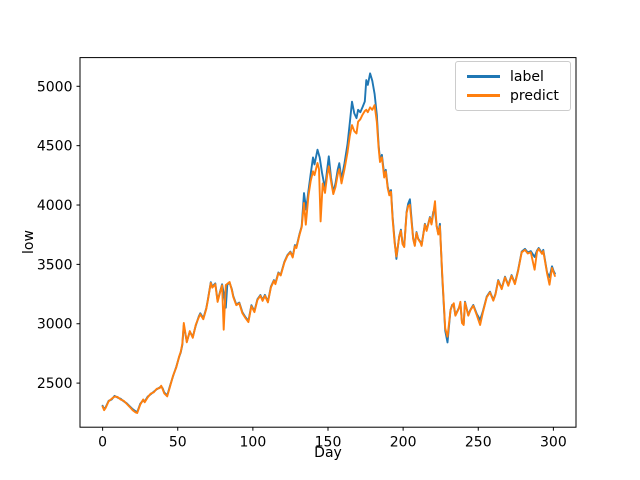 The height and width of the screenshot is (480, 640). What do you see at coordinates (328, 443) in the screenshot?
I see `x-tick-label: 150` at bounding box center [328, 443].